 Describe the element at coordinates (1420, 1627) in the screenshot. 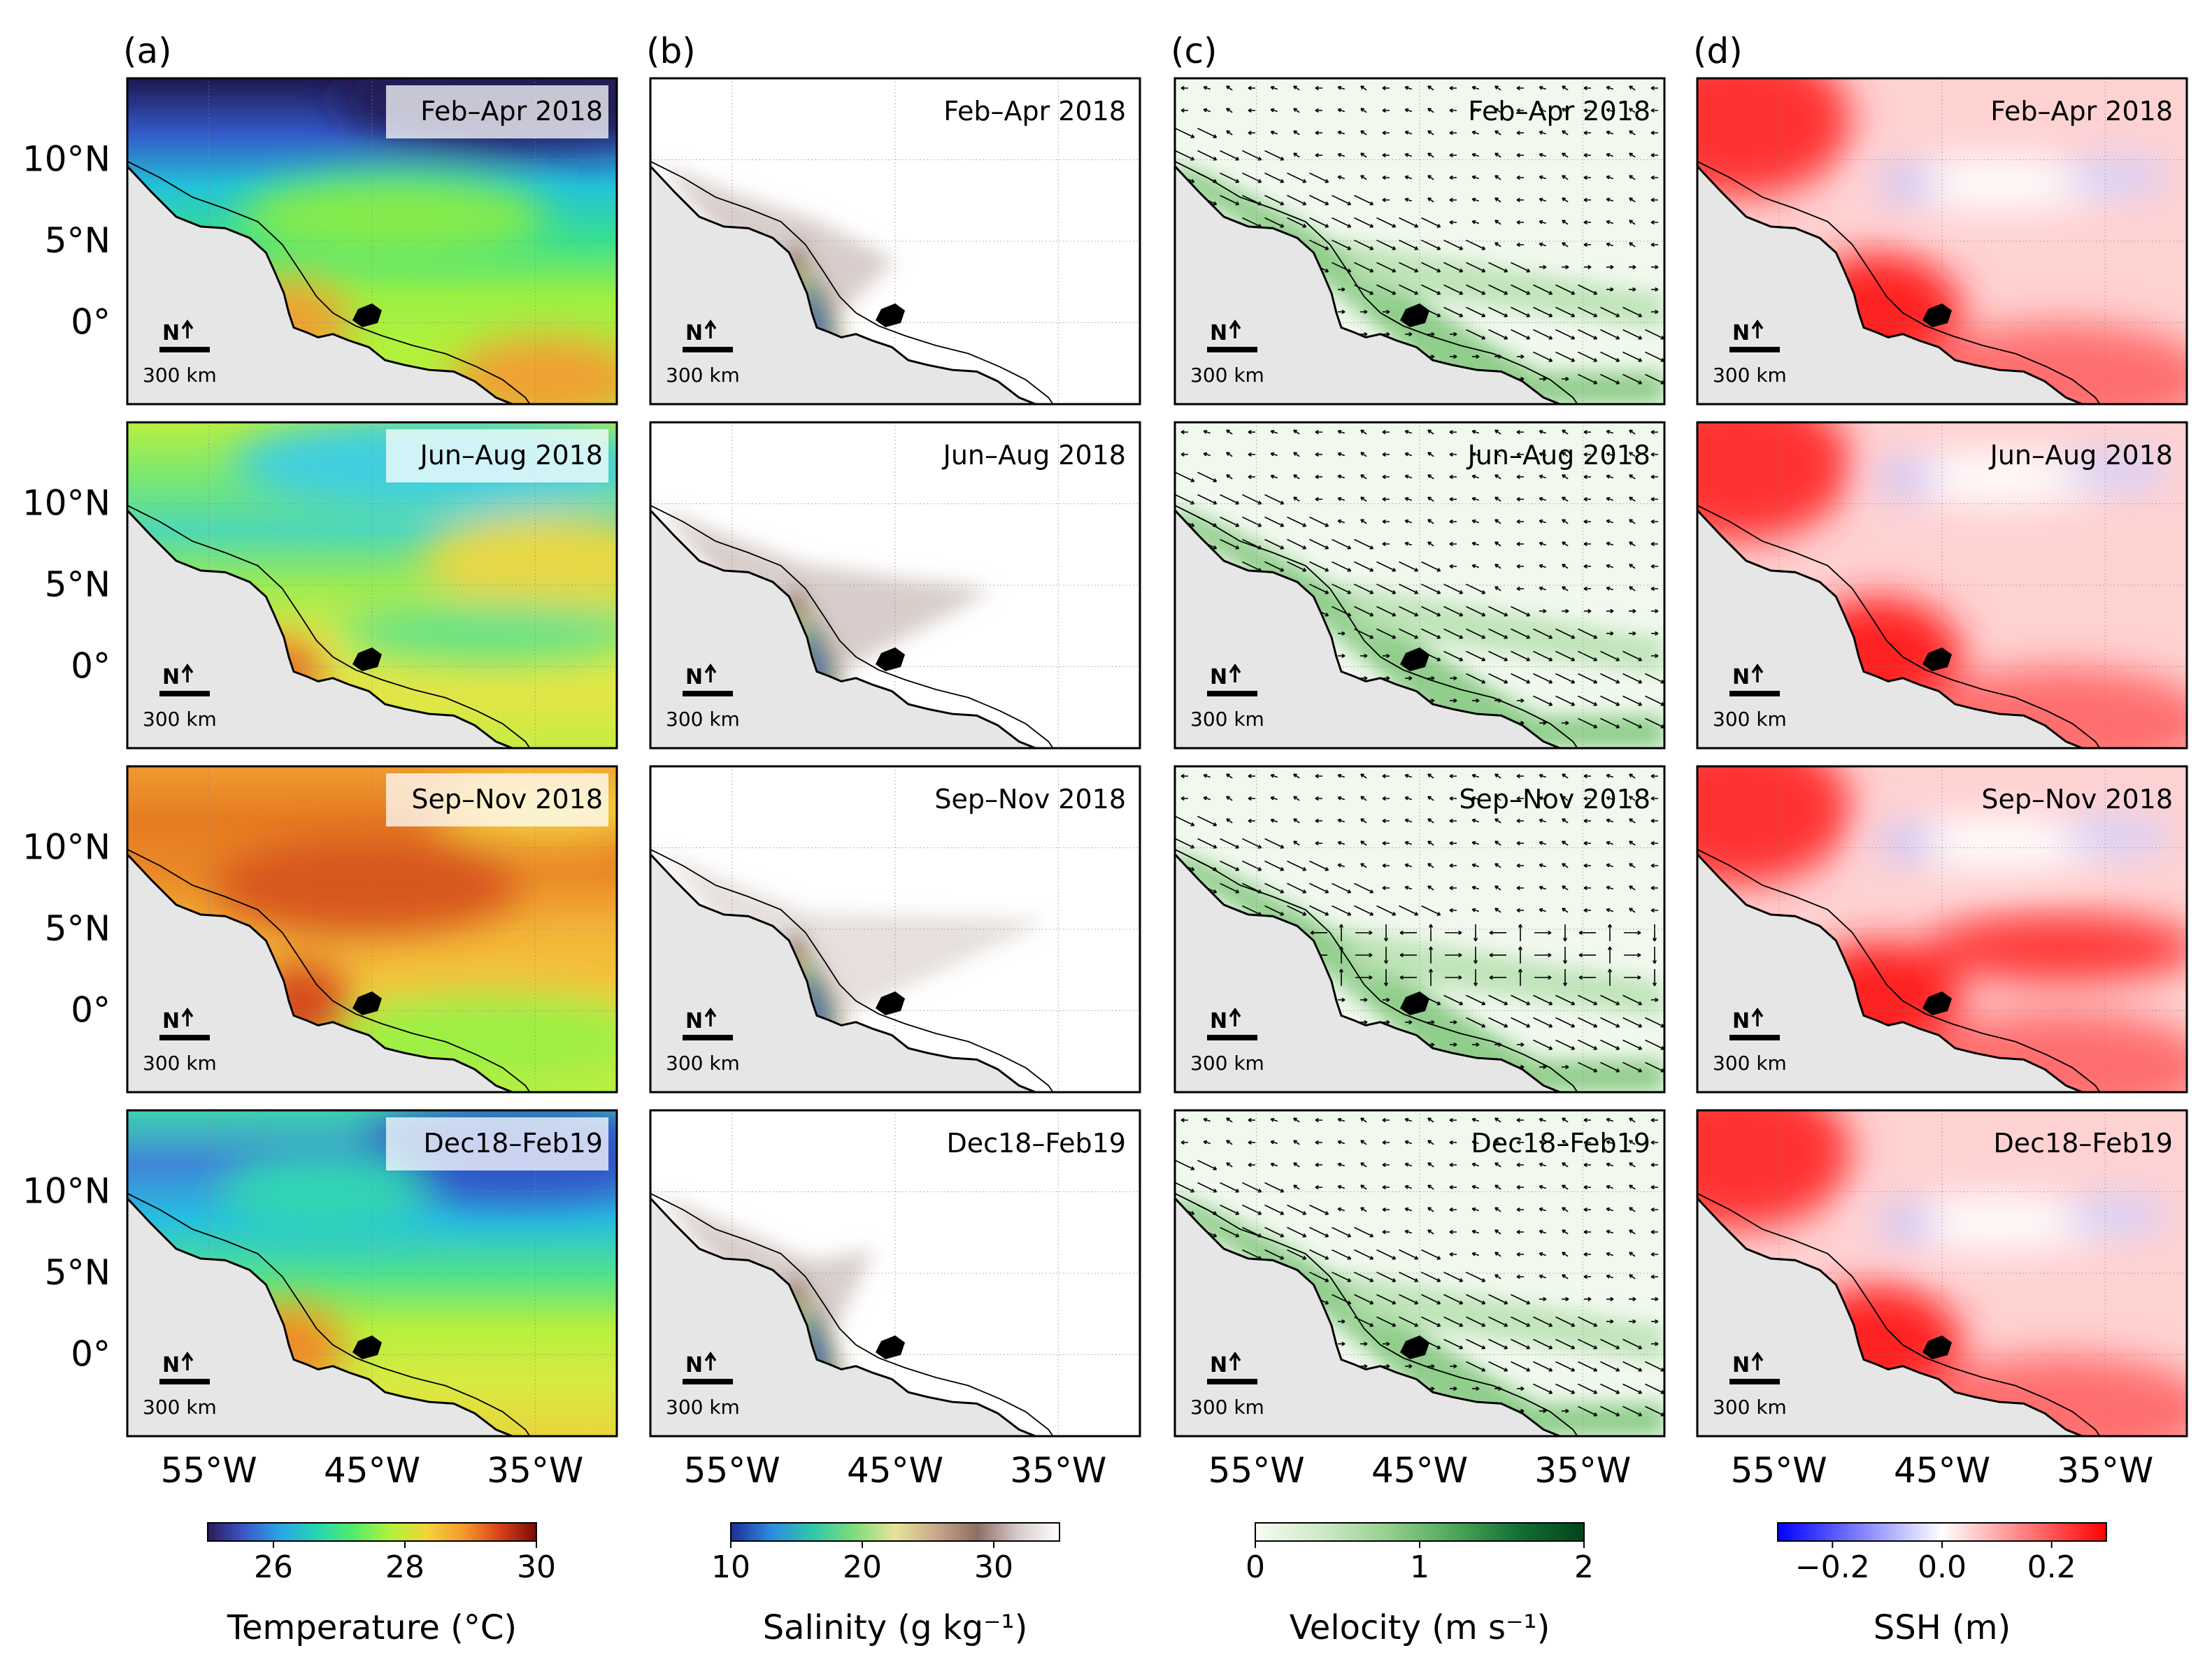

I see `colorbar-title: Velocity (m s⁻¹)` at that location.